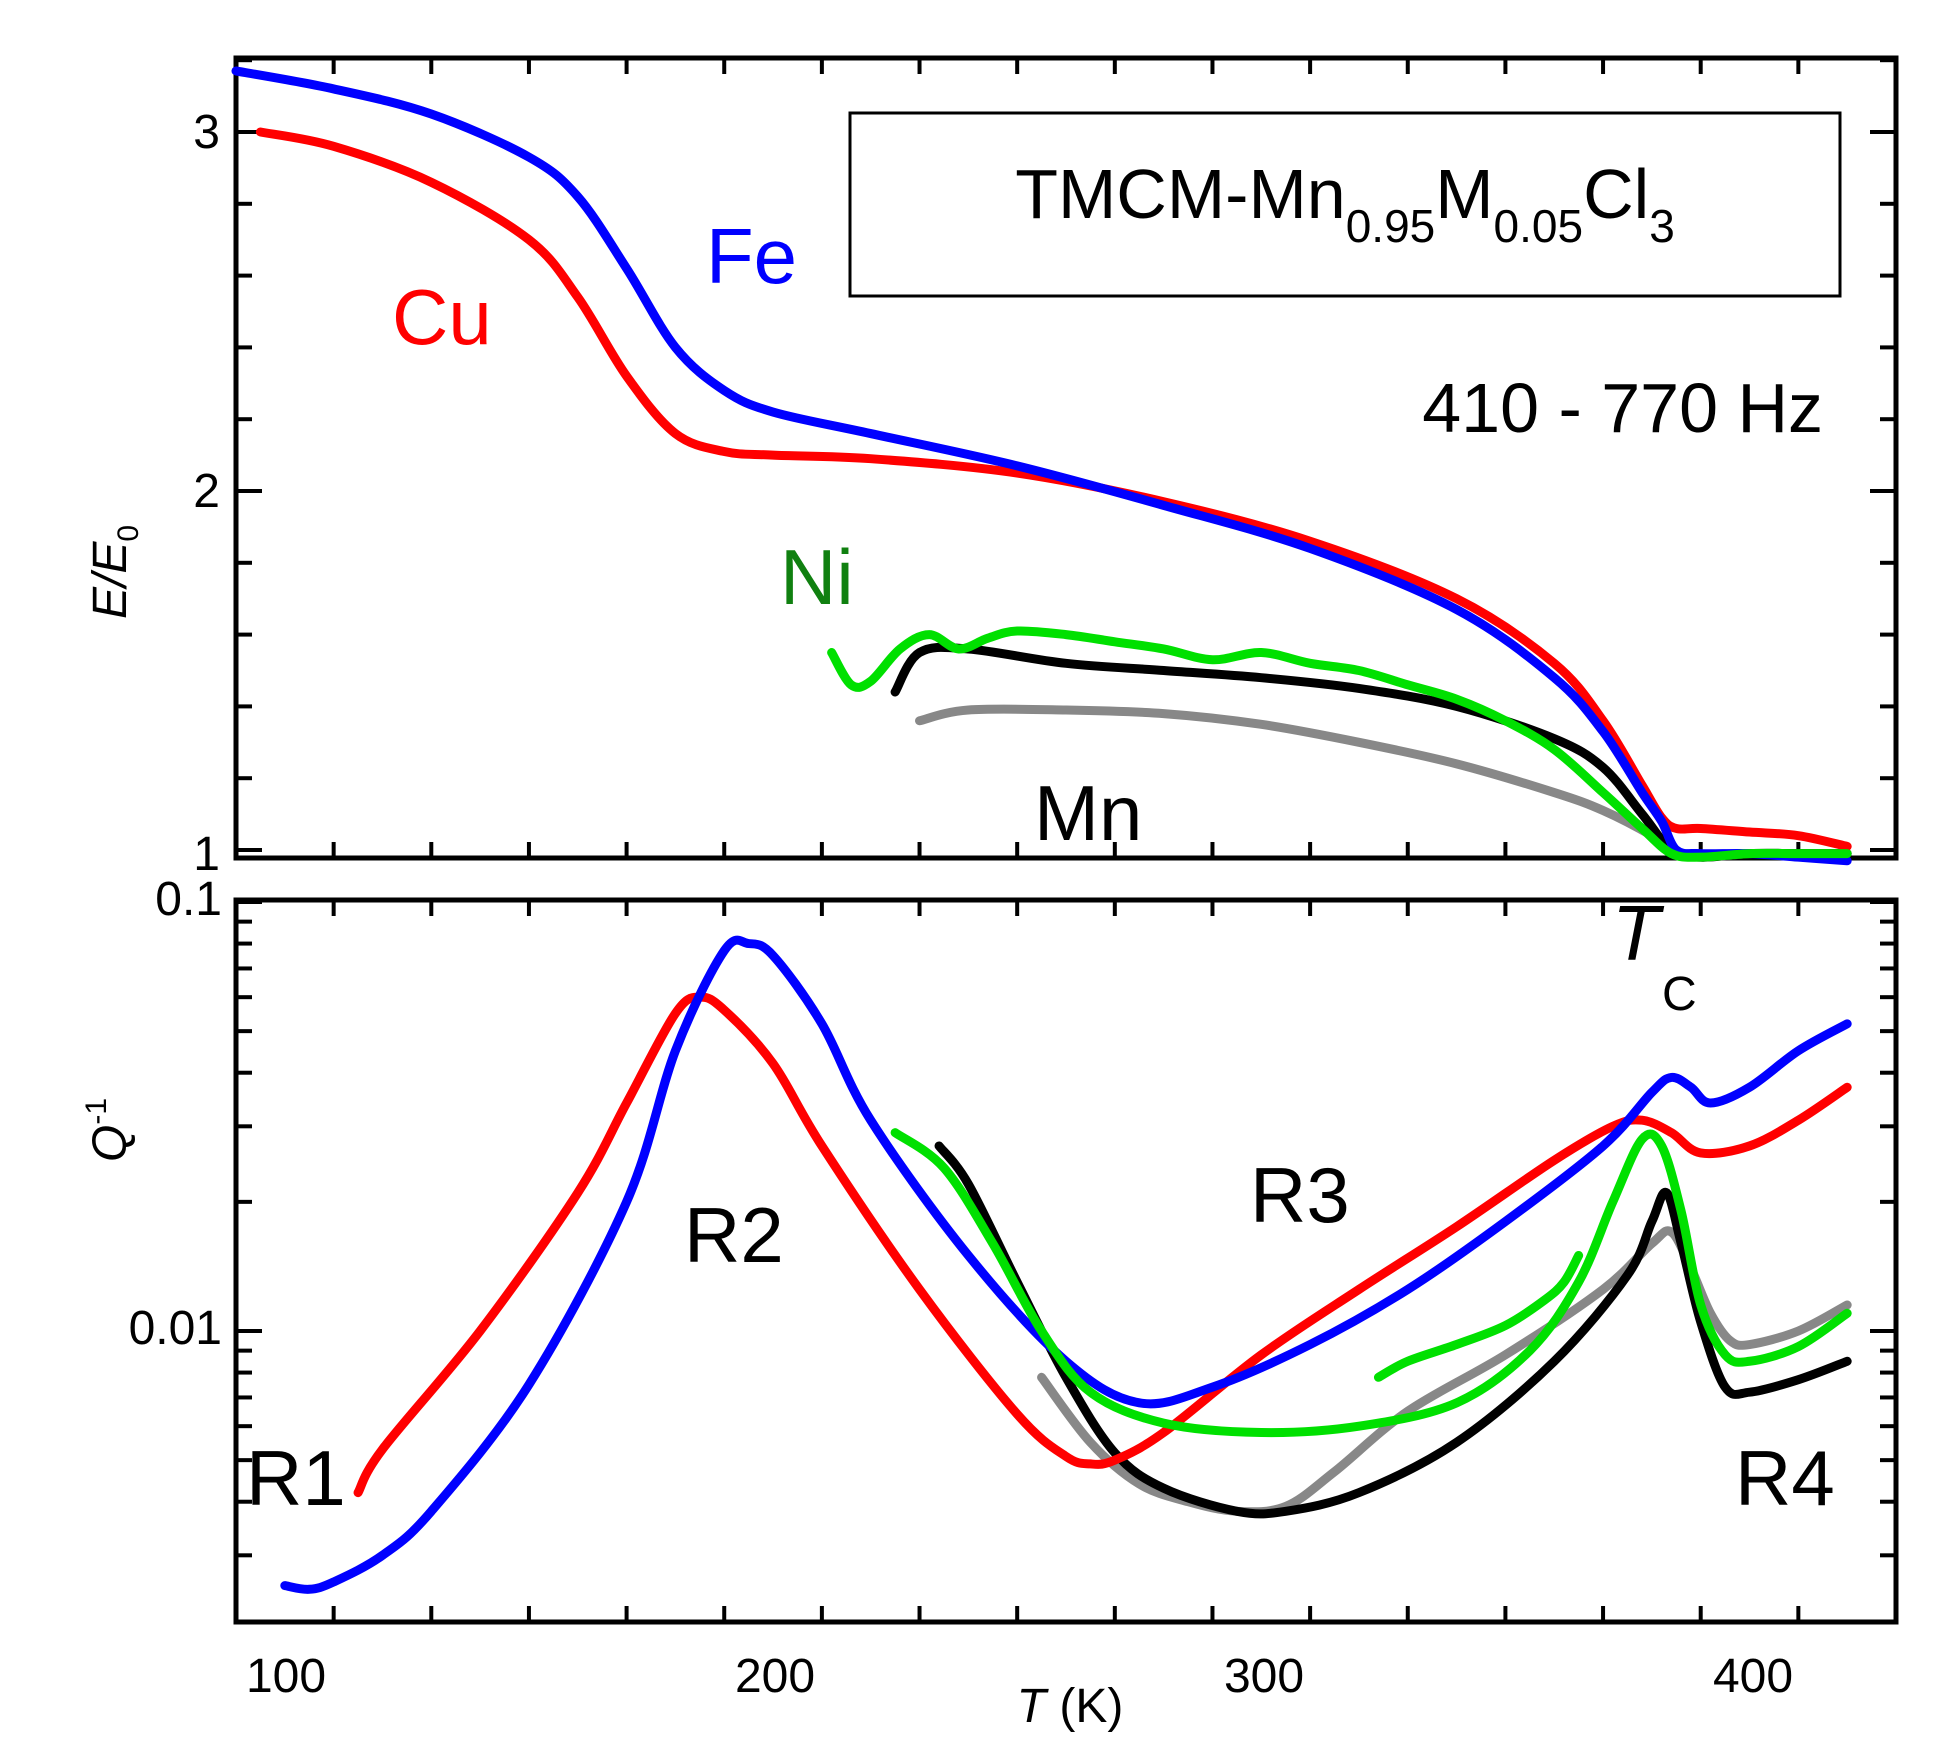 Image resolution: width=1938 pixels, height=1756 pixels. What do you see at coordinates (96, 1111) in the screenshot?
I see `bottom-y-axis-title-sup: -1` at bounding box center [96, 1111].